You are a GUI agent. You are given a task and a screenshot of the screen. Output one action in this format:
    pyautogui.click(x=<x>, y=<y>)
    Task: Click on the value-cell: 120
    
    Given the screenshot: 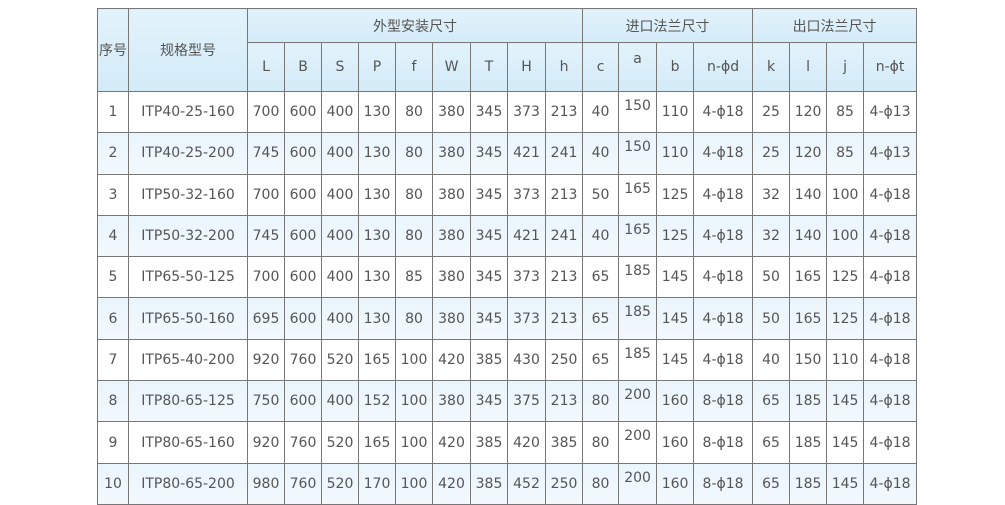 What is the action you would take?
    pyautogui.click(x=808, y=153)
    